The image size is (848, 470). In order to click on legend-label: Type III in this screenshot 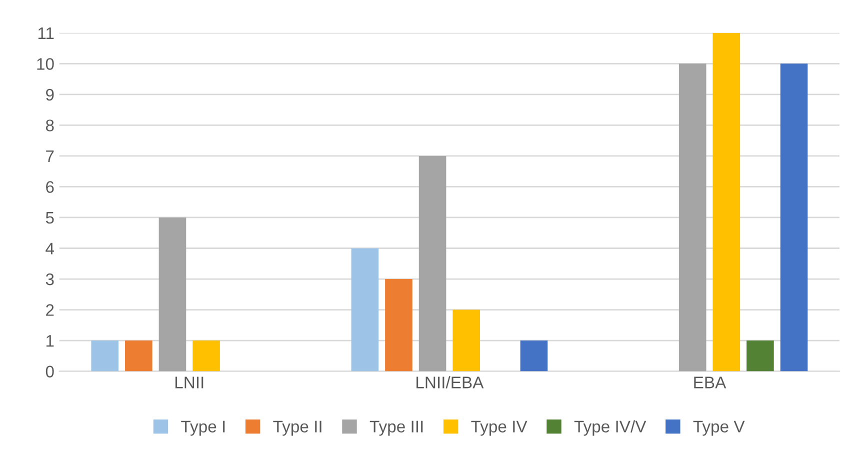, I will do `click(396, 428)`.